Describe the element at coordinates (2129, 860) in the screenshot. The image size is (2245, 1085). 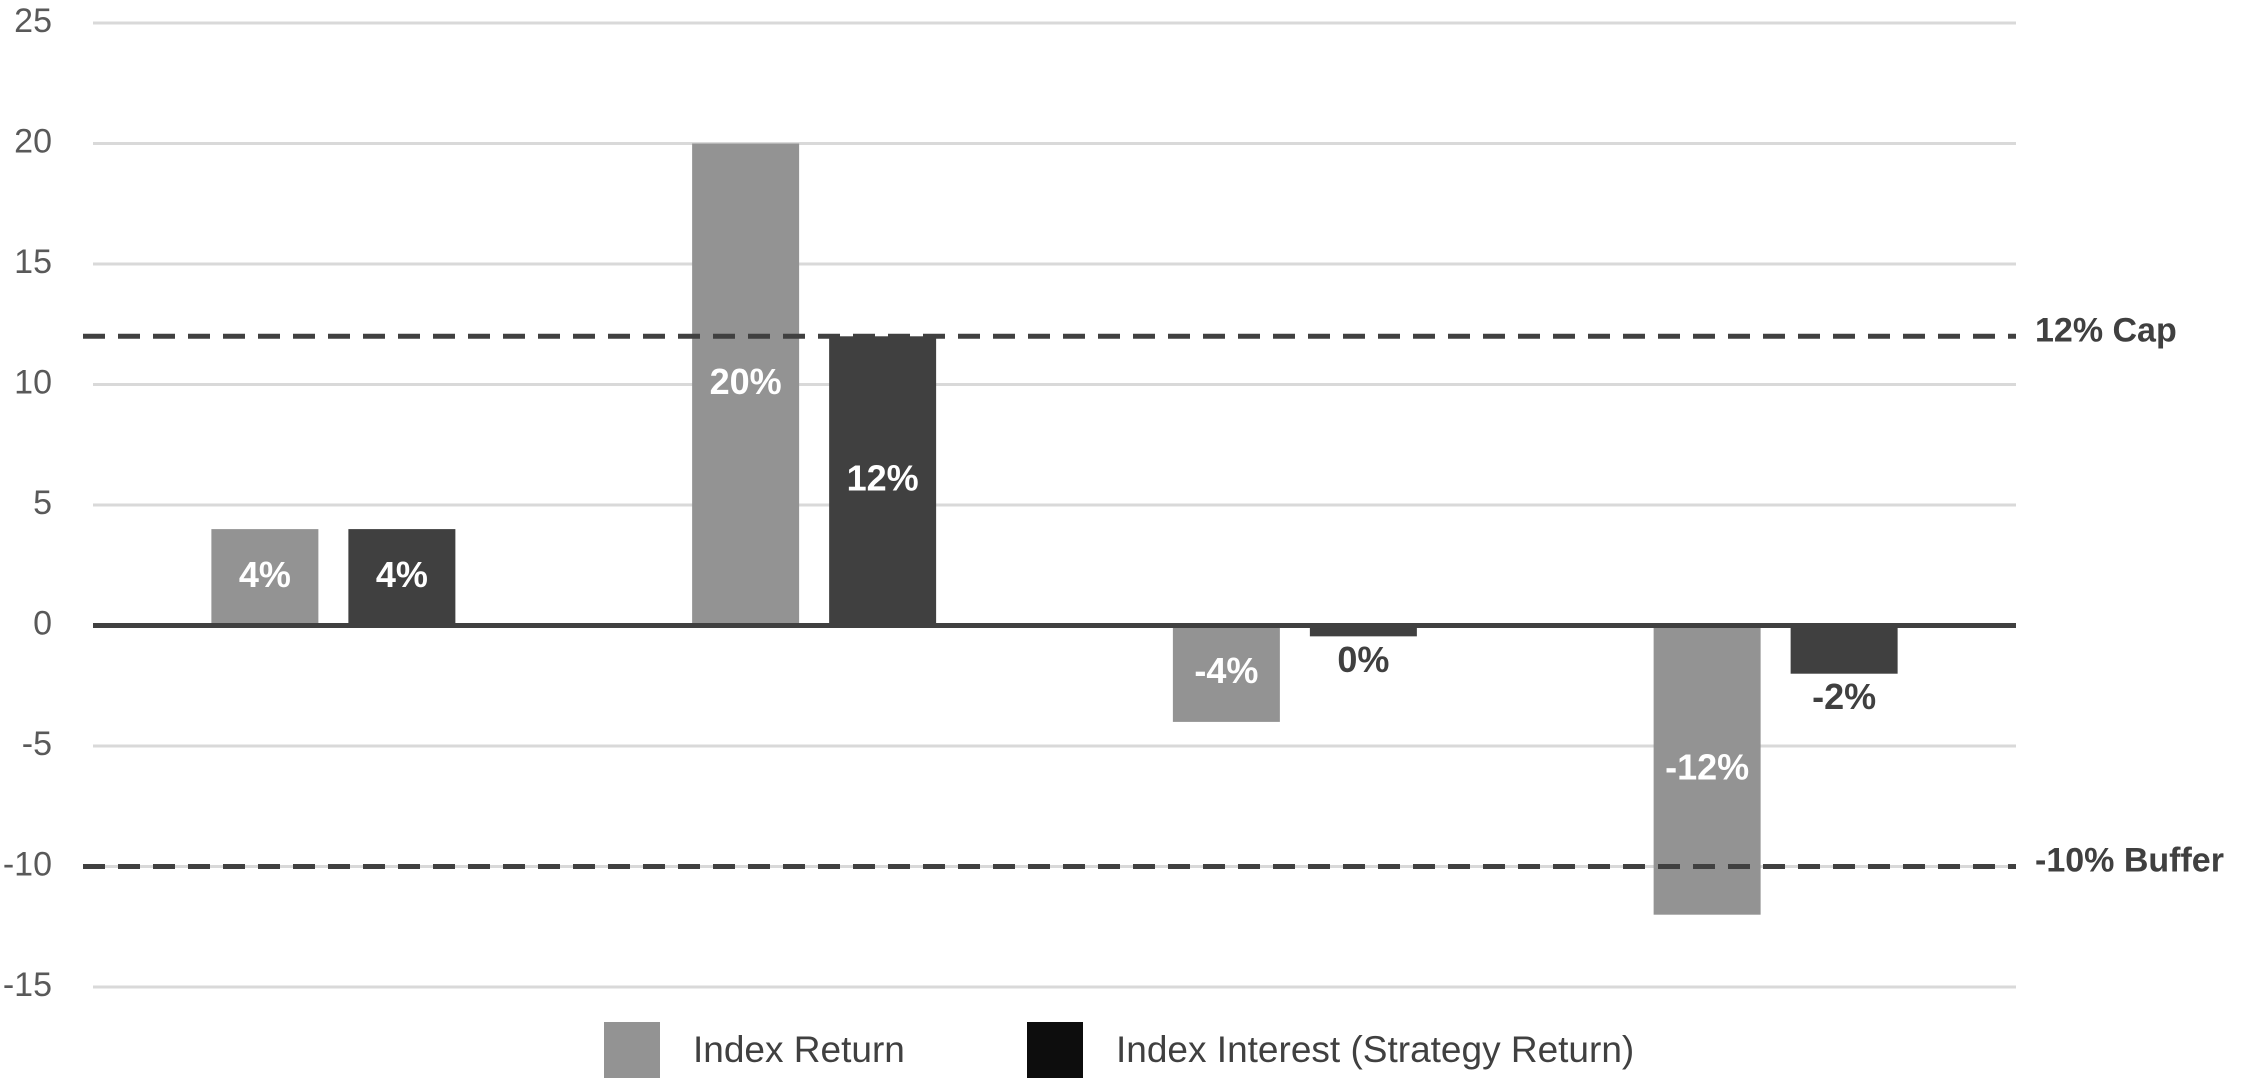
I see `reference-label: -10% Buffer` at that location.